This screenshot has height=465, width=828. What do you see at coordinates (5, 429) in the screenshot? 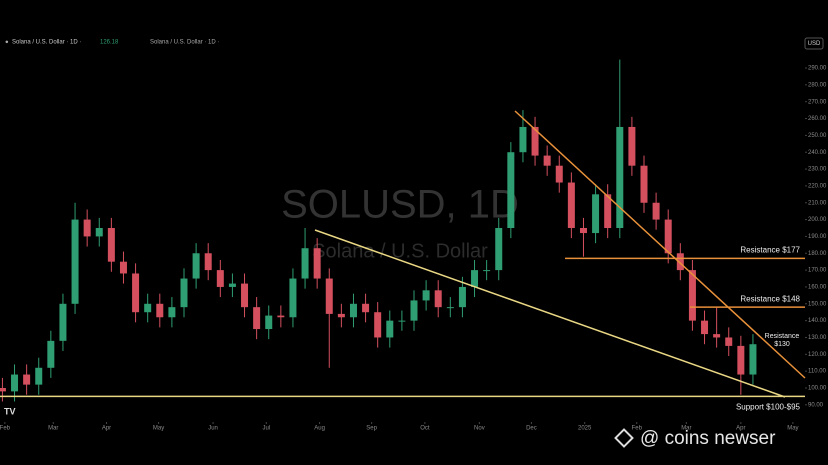
I see `x-tick-label: Feb` at bounding box center [5, 429].